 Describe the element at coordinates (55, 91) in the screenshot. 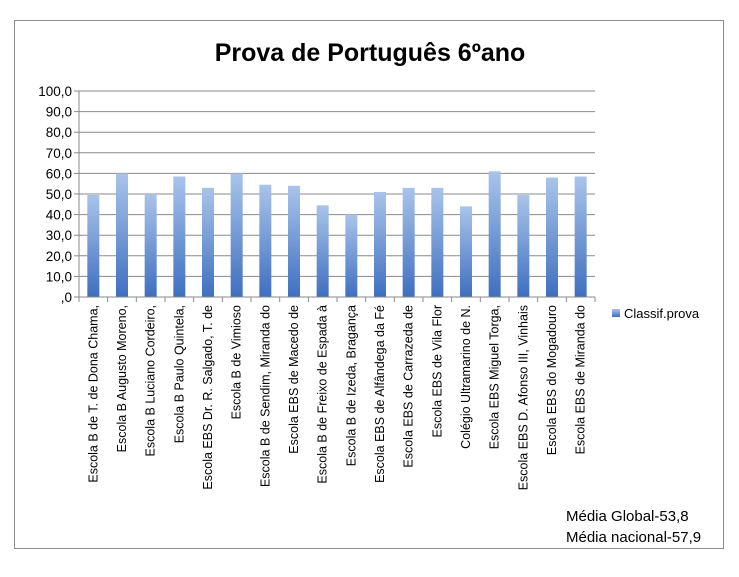

I see `y-tick-label: 100,0` at that location.